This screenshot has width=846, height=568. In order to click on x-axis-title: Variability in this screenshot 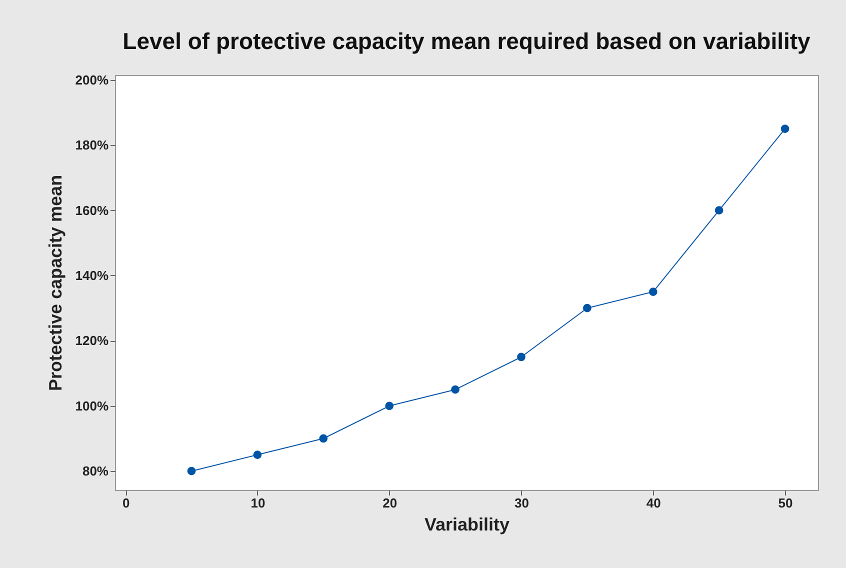, I will do `click(467, 524)`.